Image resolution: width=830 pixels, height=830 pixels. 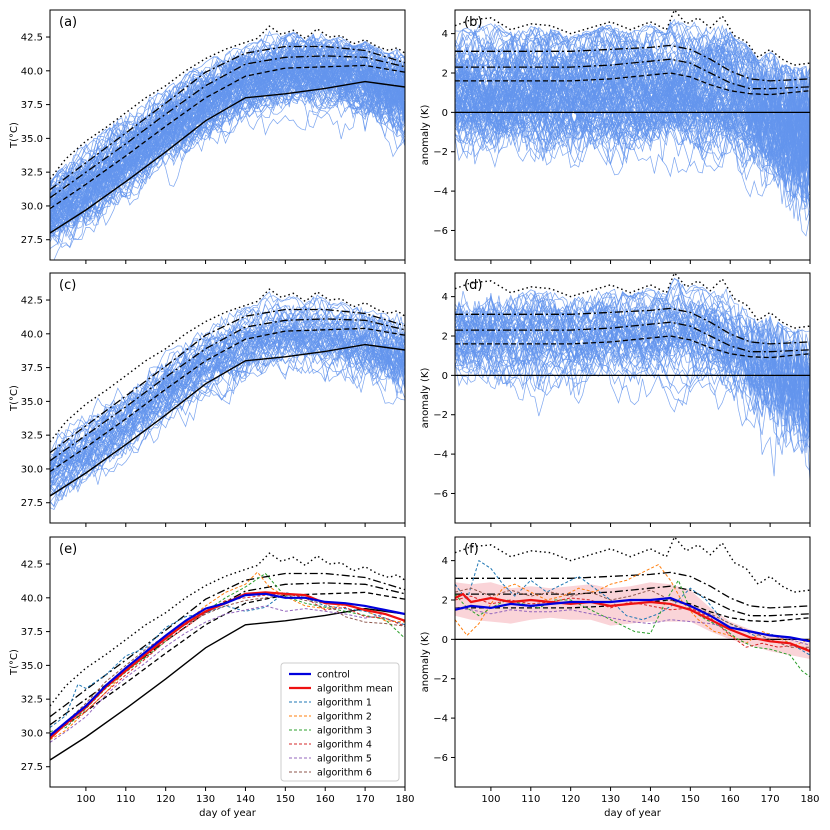 What do you see at coordinates (14, 398) in the screenshot?
I see `y-axis-label: T(°C)` at bounding box center [14, 398].